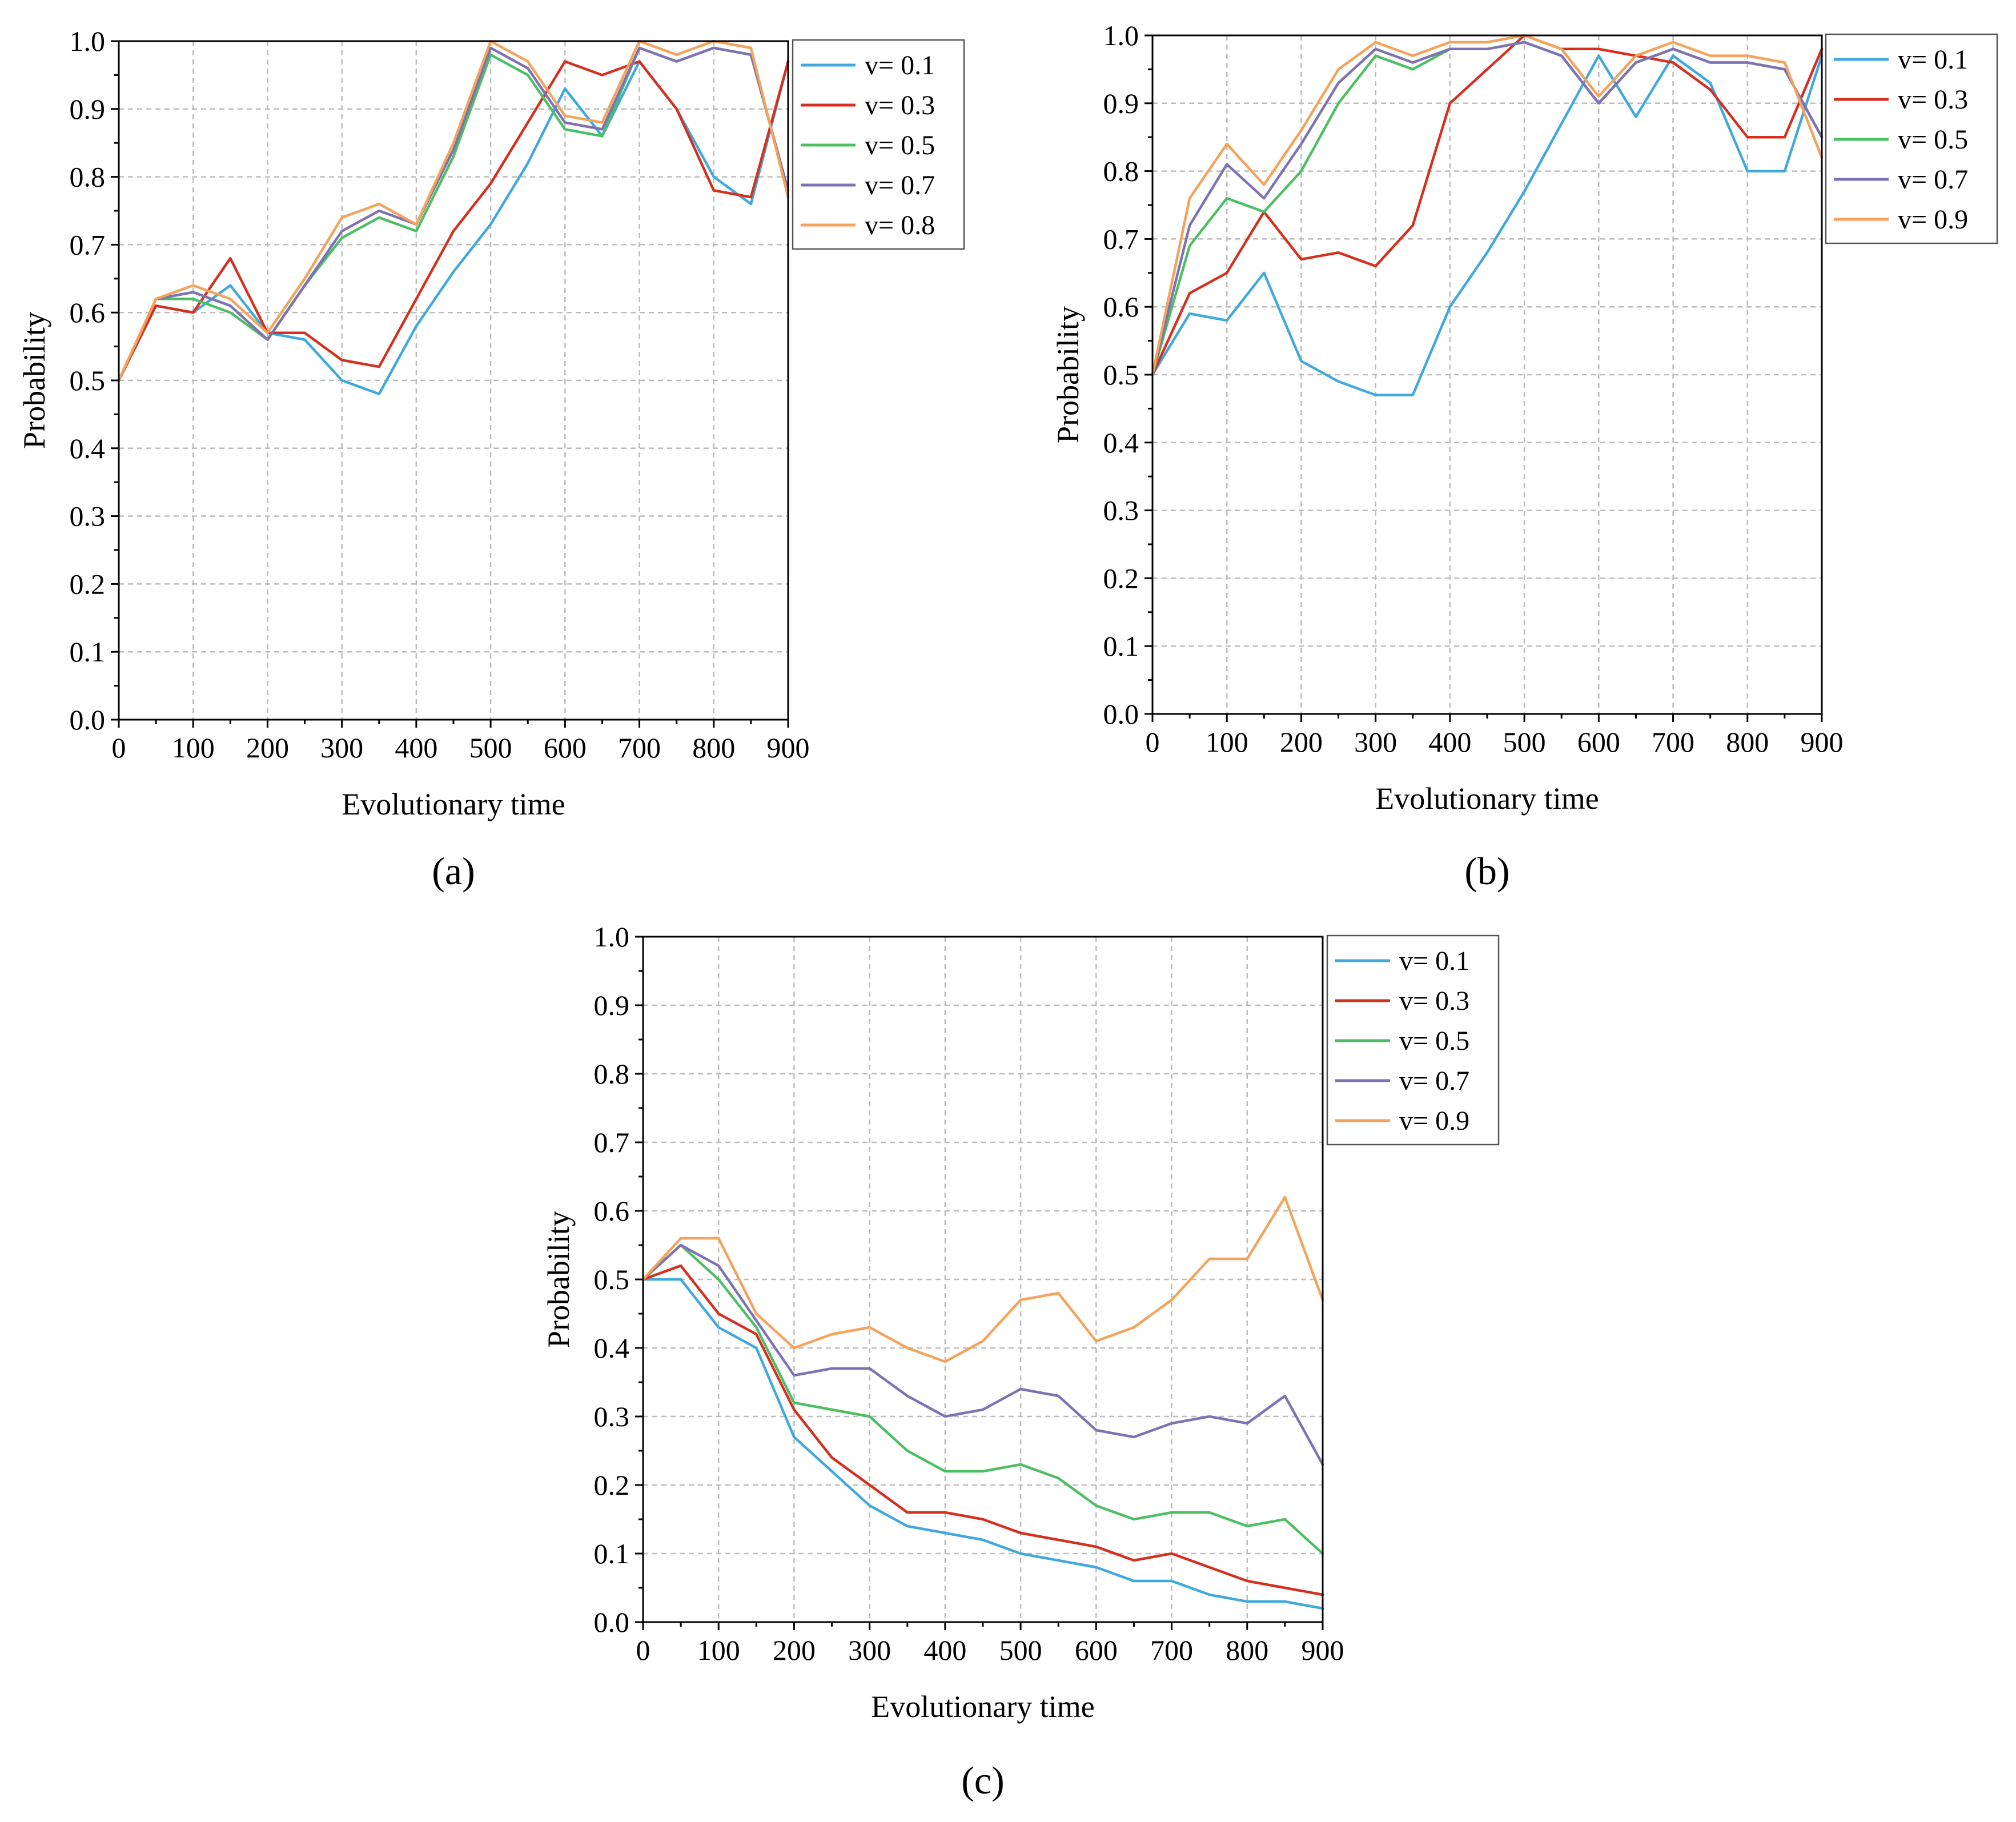  Describe the element at coordinates (453, 871) in the screenshot. I see `panel-label: (a)` at that location.